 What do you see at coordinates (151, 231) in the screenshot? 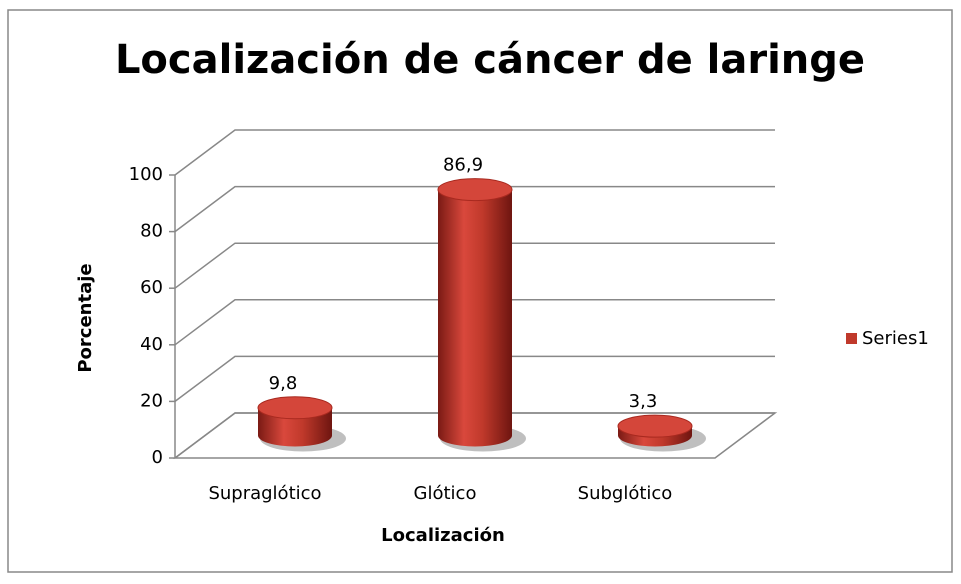
I see `y-tick-label: 80` at bounding box center [151, 231].